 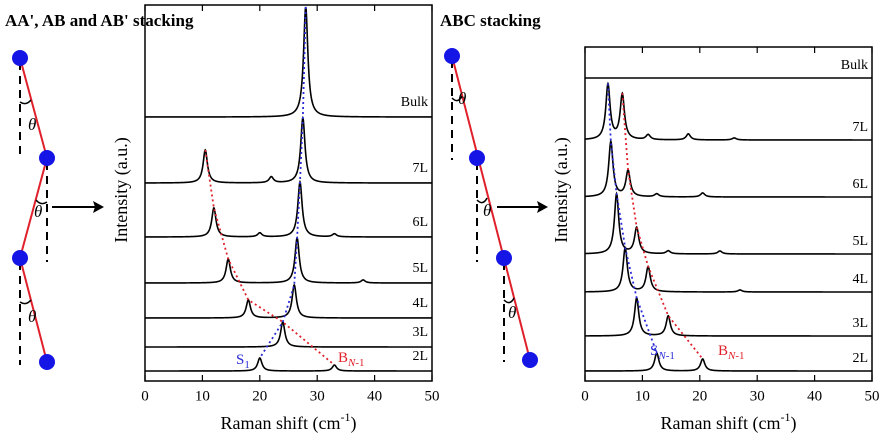 I want to click on fan-label: S1, so click(x=243, y=361).